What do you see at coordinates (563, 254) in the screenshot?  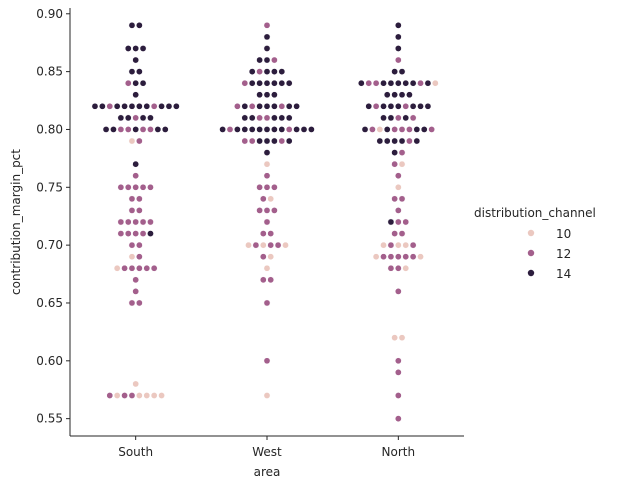 I see `legend-label: 12` at bounding box center [563, 254].